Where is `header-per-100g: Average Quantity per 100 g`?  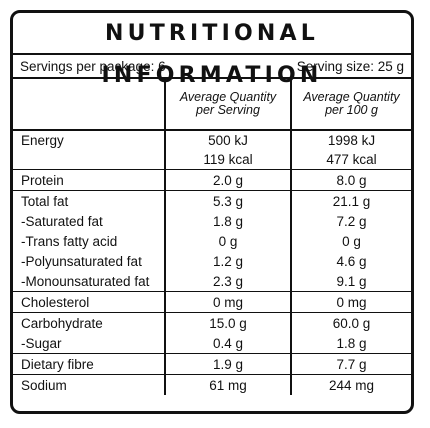
header-per-100g: Average Quantity per 100 g is located at coordinates (350, 105).